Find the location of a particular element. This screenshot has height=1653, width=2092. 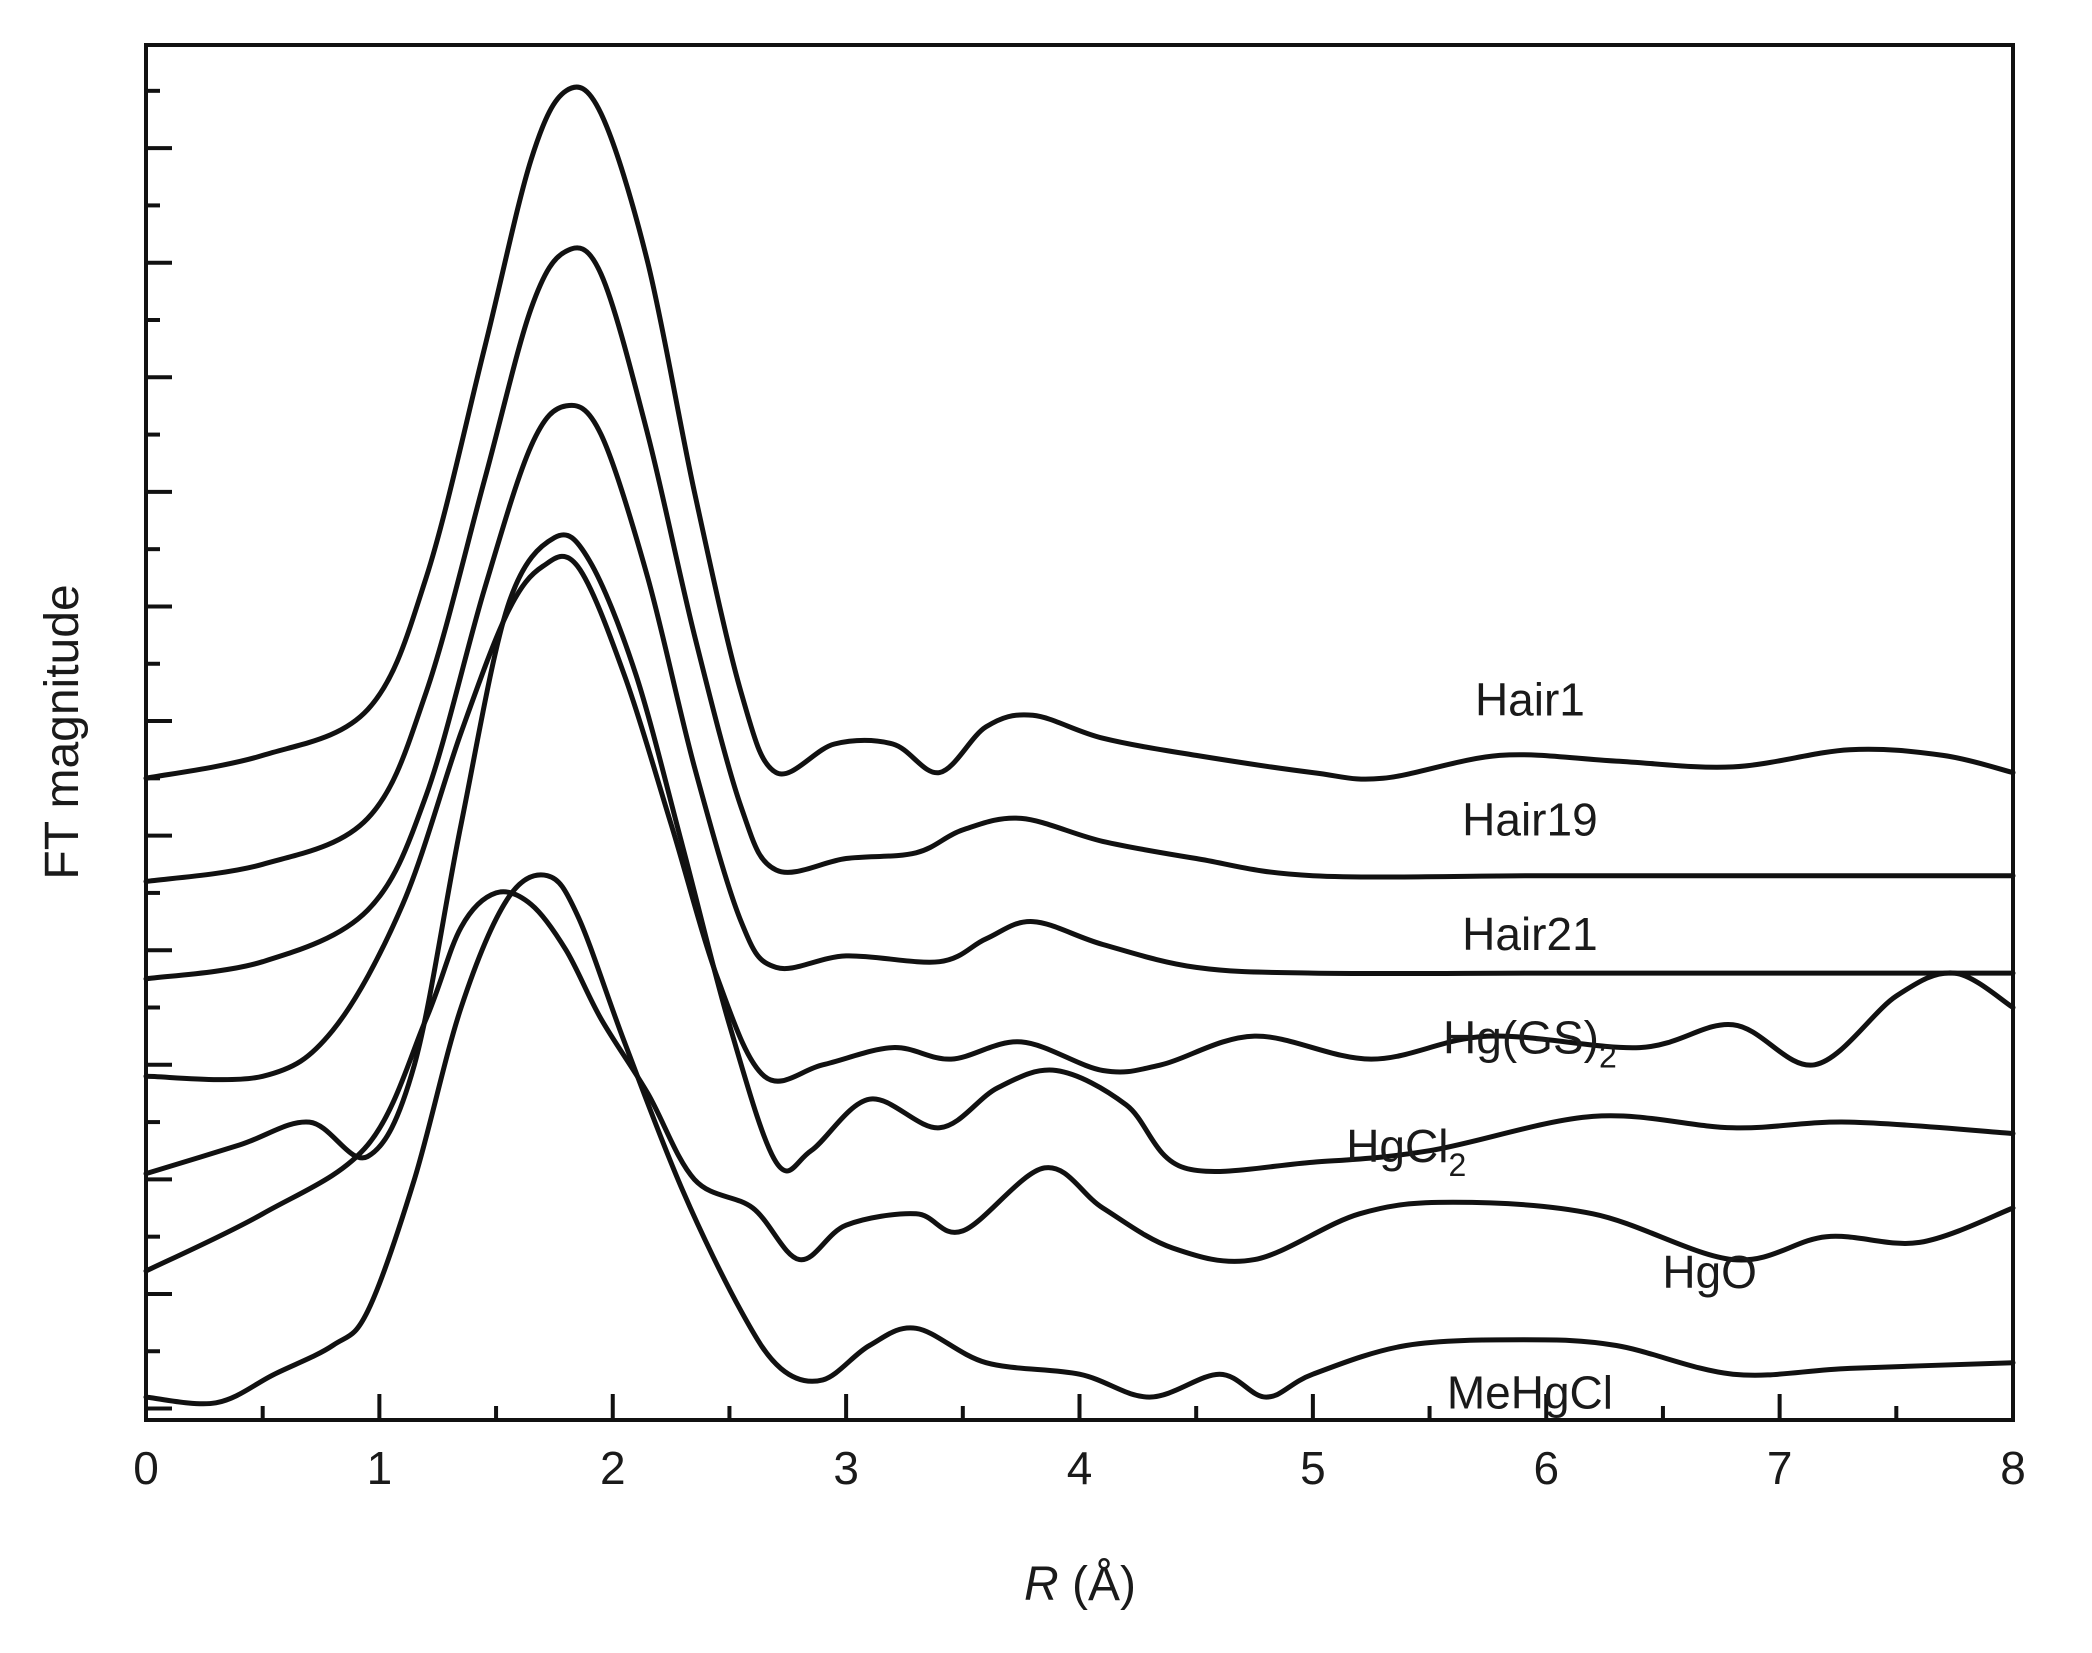

series-label-hgo: HgO is located at coordinates (1709, 1272).